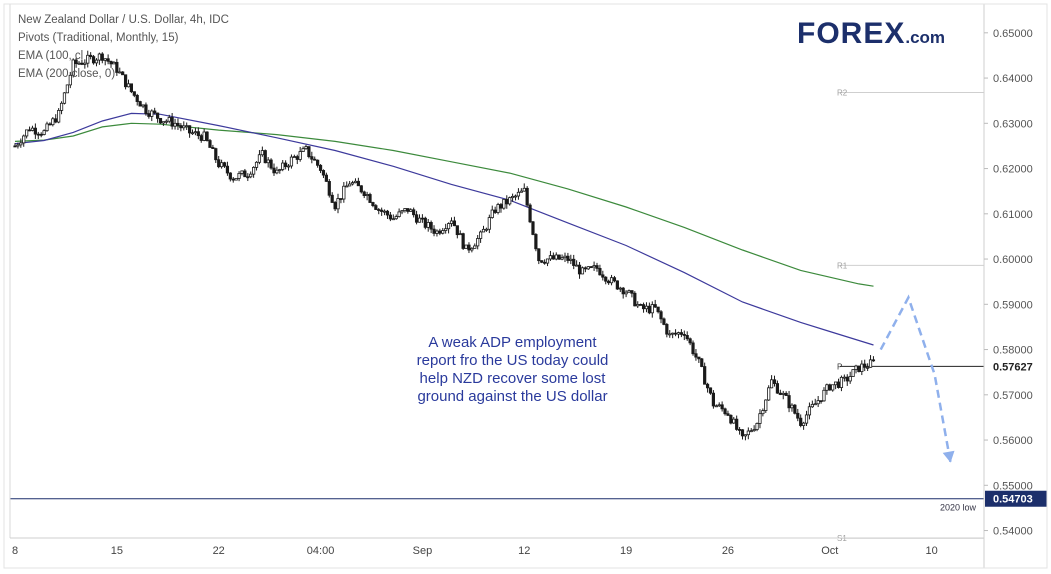  What do you see at coordinates (1013, 441) in the screenshot?
I see `y-tick-label: 0.56000` at bounding box center [1013, 441].